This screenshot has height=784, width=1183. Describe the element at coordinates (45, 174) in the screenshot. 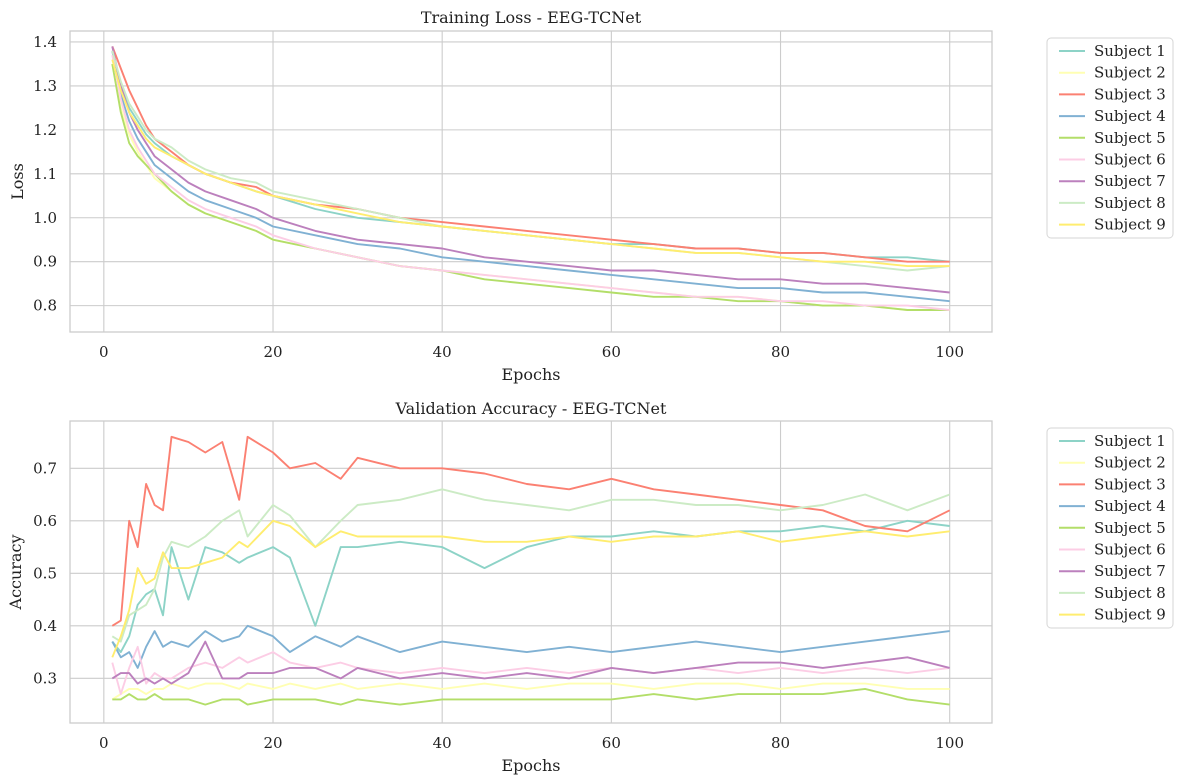

I see `y-tick-label: 1.1` at that location.